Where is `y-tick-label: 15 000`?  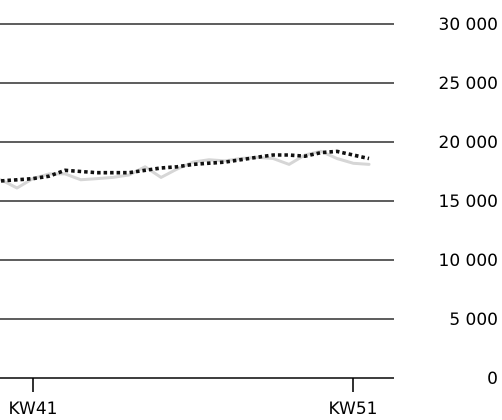 y-tick-label: 15 000 is located at coordinates (468, 202).